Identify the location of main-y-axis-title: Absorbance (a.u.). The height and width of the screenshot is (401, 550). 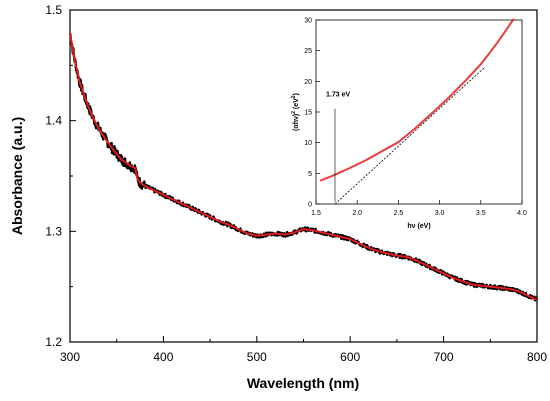
(17, 176).